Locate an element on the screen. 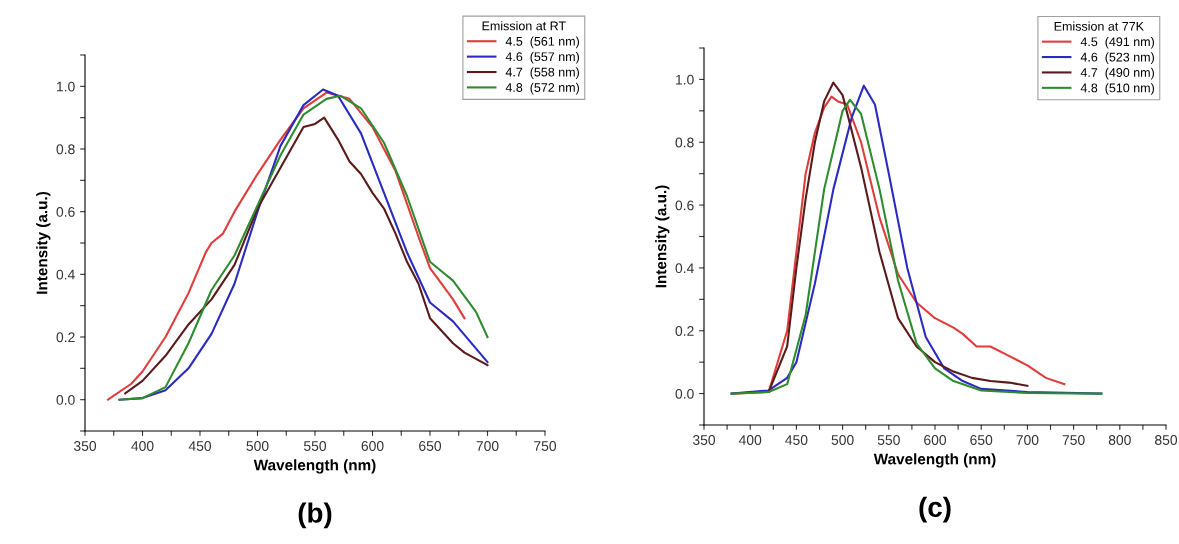 The width and height of the screenshot is (1179, 544). x-tick-label: 800 is located at coordinates (1119, 440).